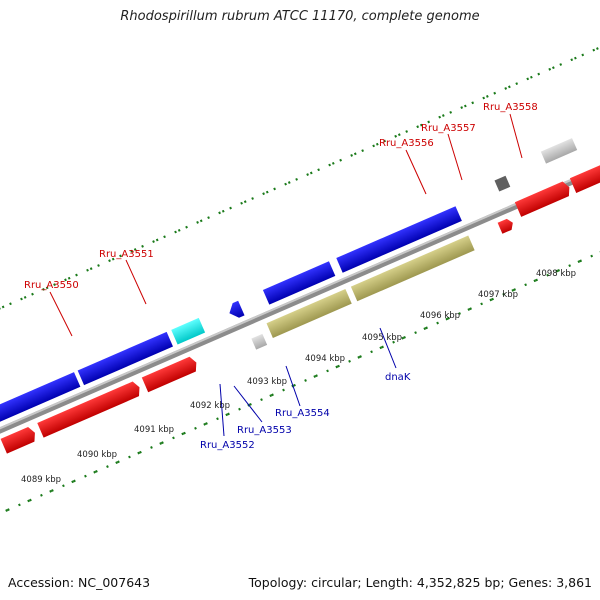  Describe the element at coordinates (293, 386) in the screenshot. I see `leader-rru-a3554` at that location.